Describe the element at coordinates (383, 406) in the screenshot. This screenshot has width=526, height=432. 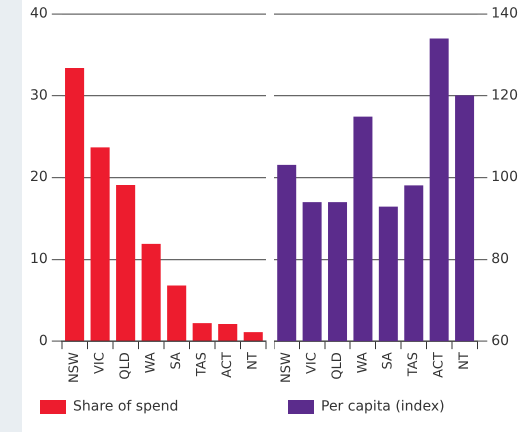
I see `legend-label: Per capita (index)` at that location.